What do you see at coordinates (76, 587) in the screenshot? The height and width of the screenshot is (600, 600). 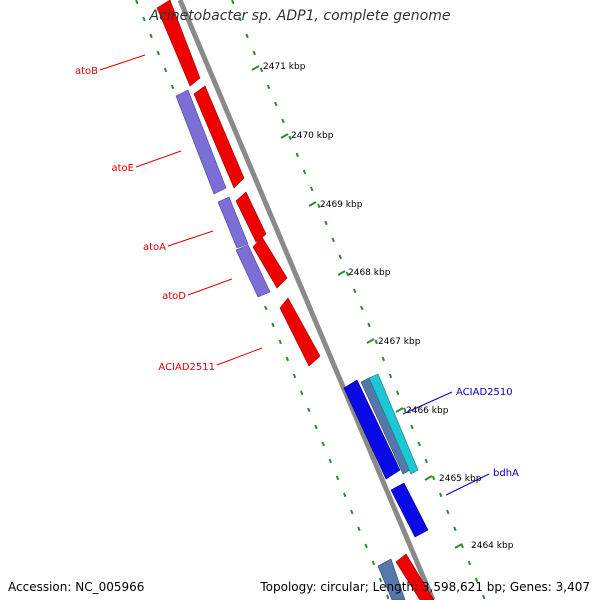 I see `accession-text: Accession: NC_005966` at bounding box center [76, 587].